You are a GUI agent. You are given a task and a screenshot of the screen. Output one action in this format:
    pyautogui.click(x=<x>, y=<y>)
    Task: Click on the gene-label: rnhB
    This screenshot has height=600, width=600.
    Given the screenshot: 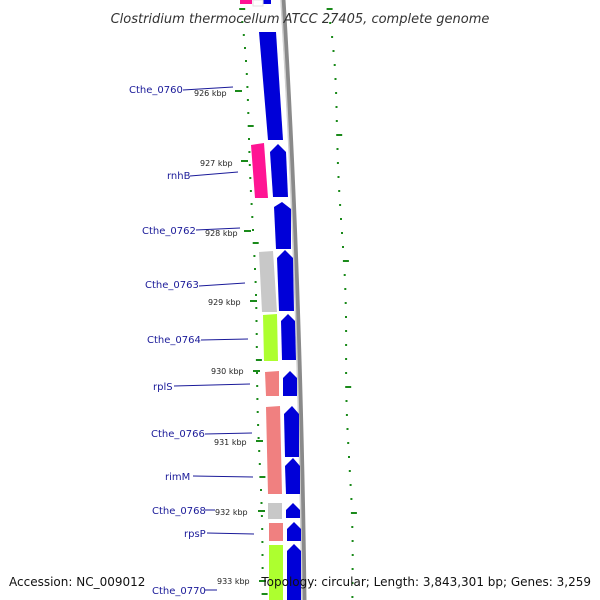 What is the action you would take?
    pyautogui.click(x=179, y=176)
    